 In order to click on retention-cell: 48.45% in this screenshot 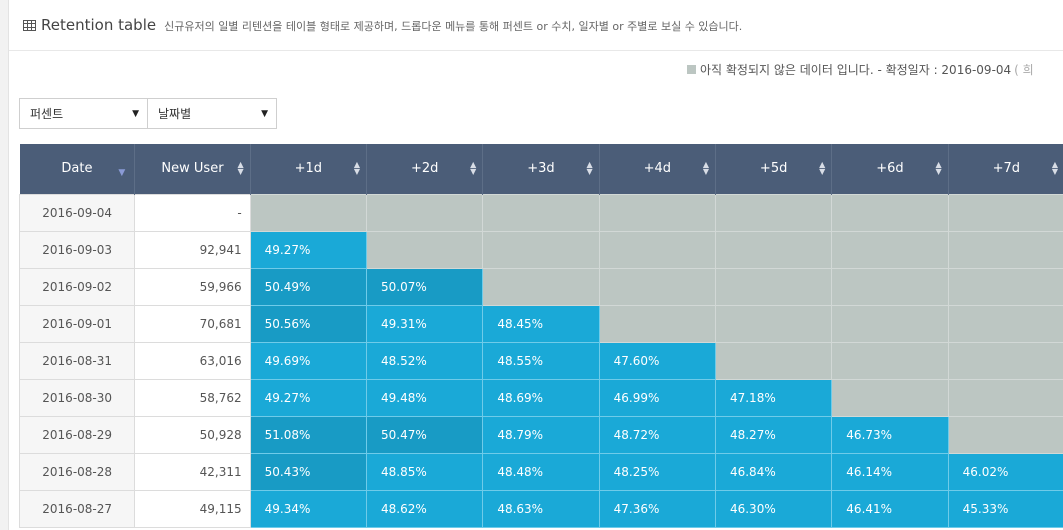, I will do `click(541, 323)`.